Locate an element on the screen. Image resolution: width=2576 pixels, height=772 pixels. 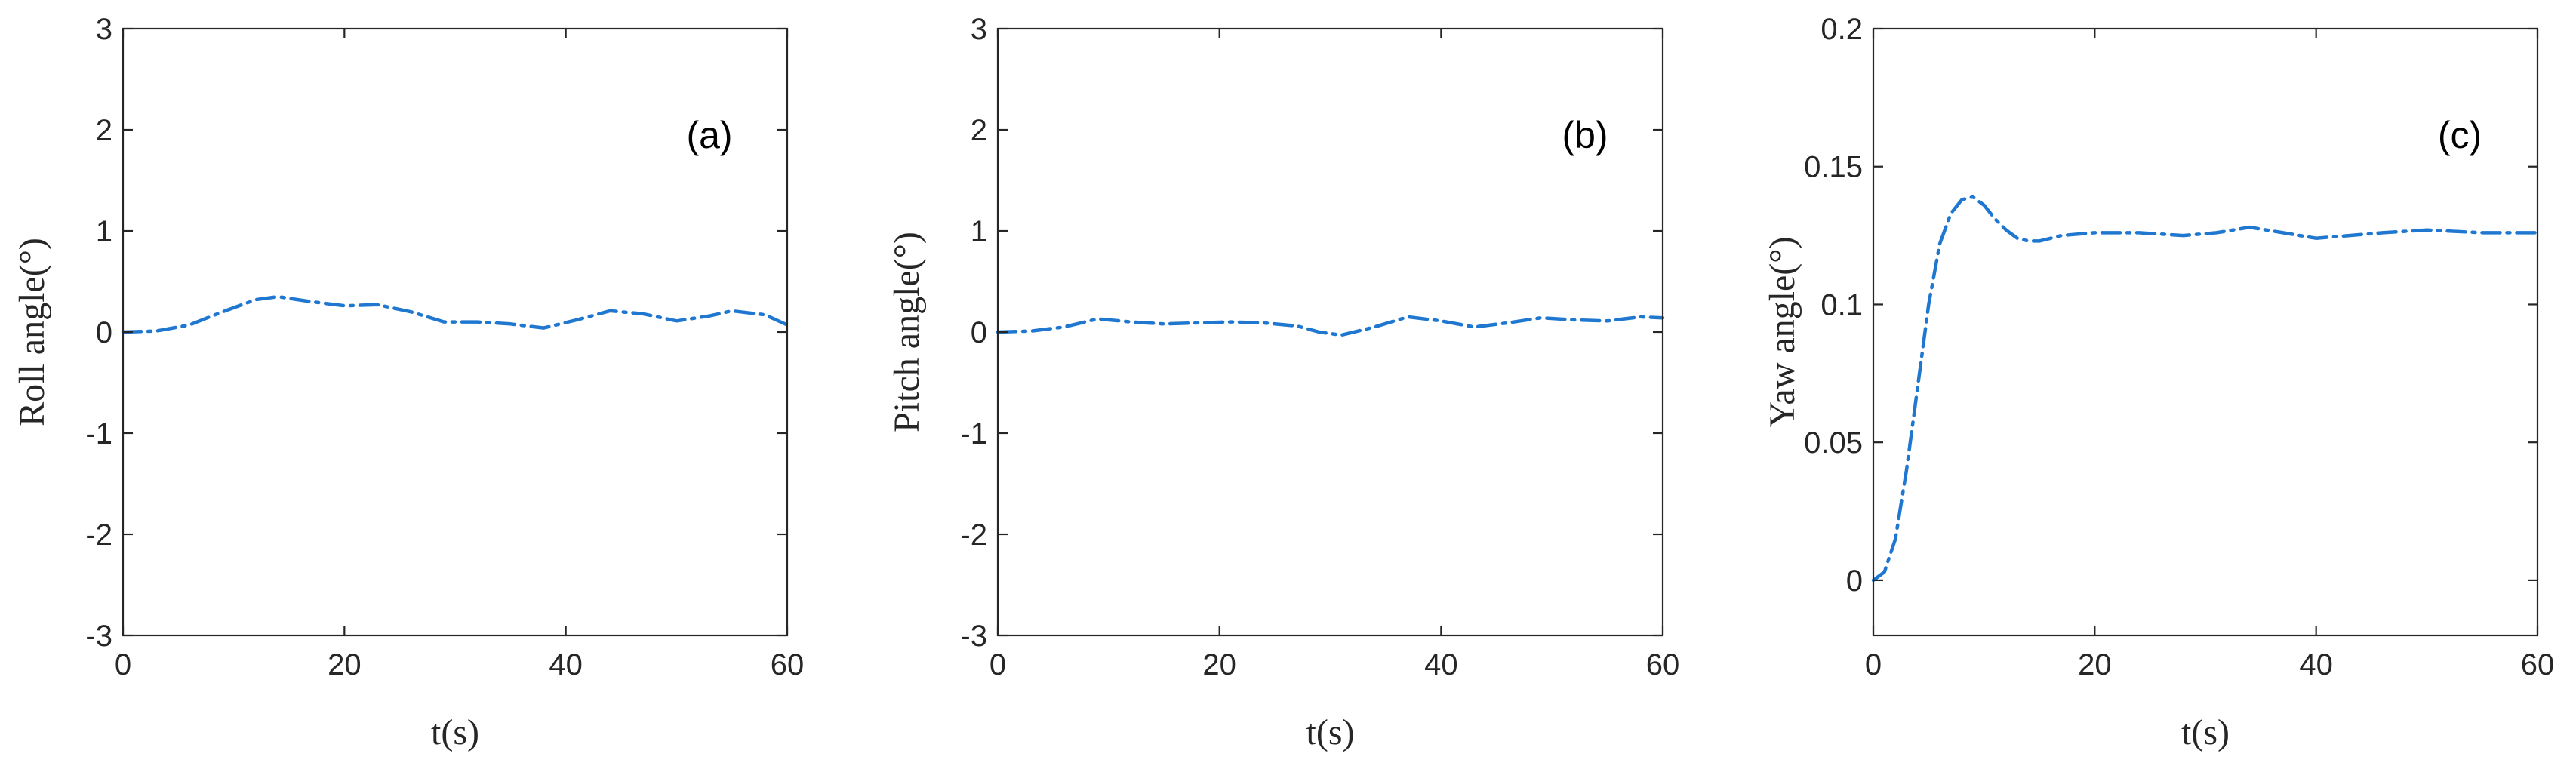
y-tick-label: 0.1 is located at coordinates (1841, 304).